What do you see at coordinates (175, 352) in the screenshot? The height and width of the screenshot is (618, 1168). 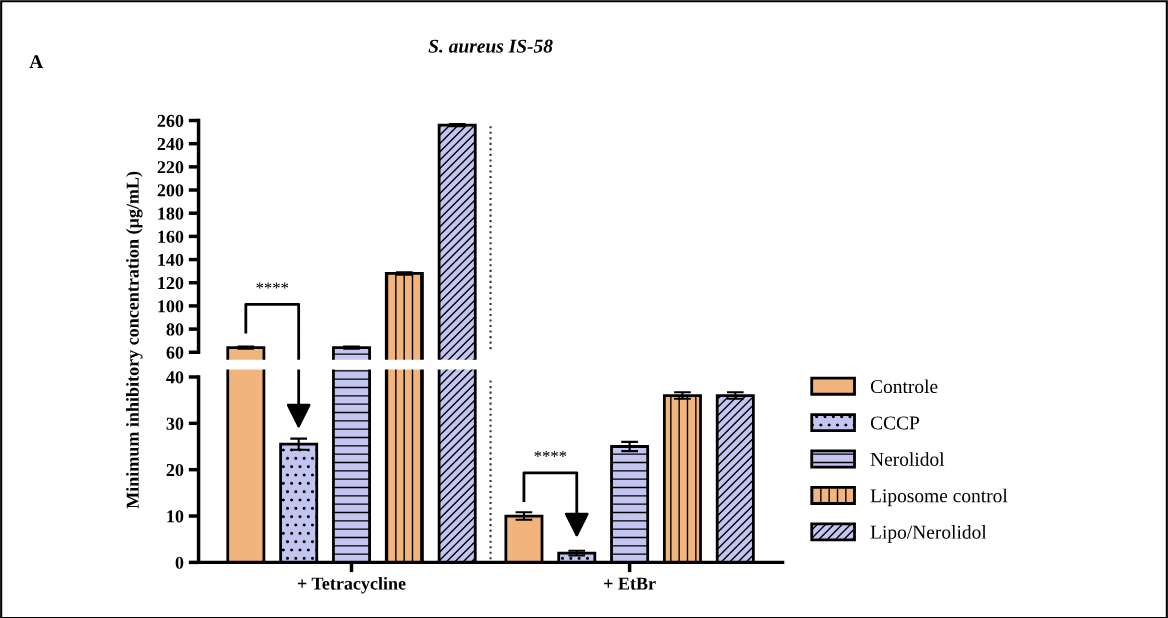 I see `y-tick-label: 60` at bounding box center [175, 352].